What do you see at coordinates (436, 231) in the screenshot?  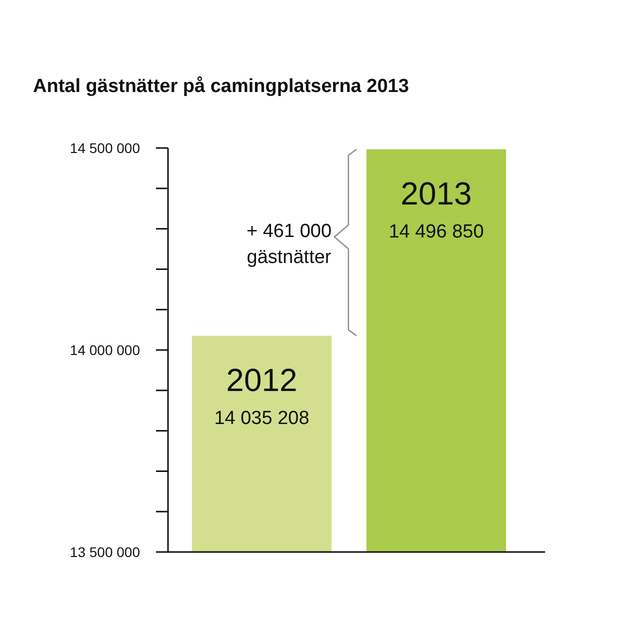 I see `data-label: 14 496 850` at bounding box center [436, 231].